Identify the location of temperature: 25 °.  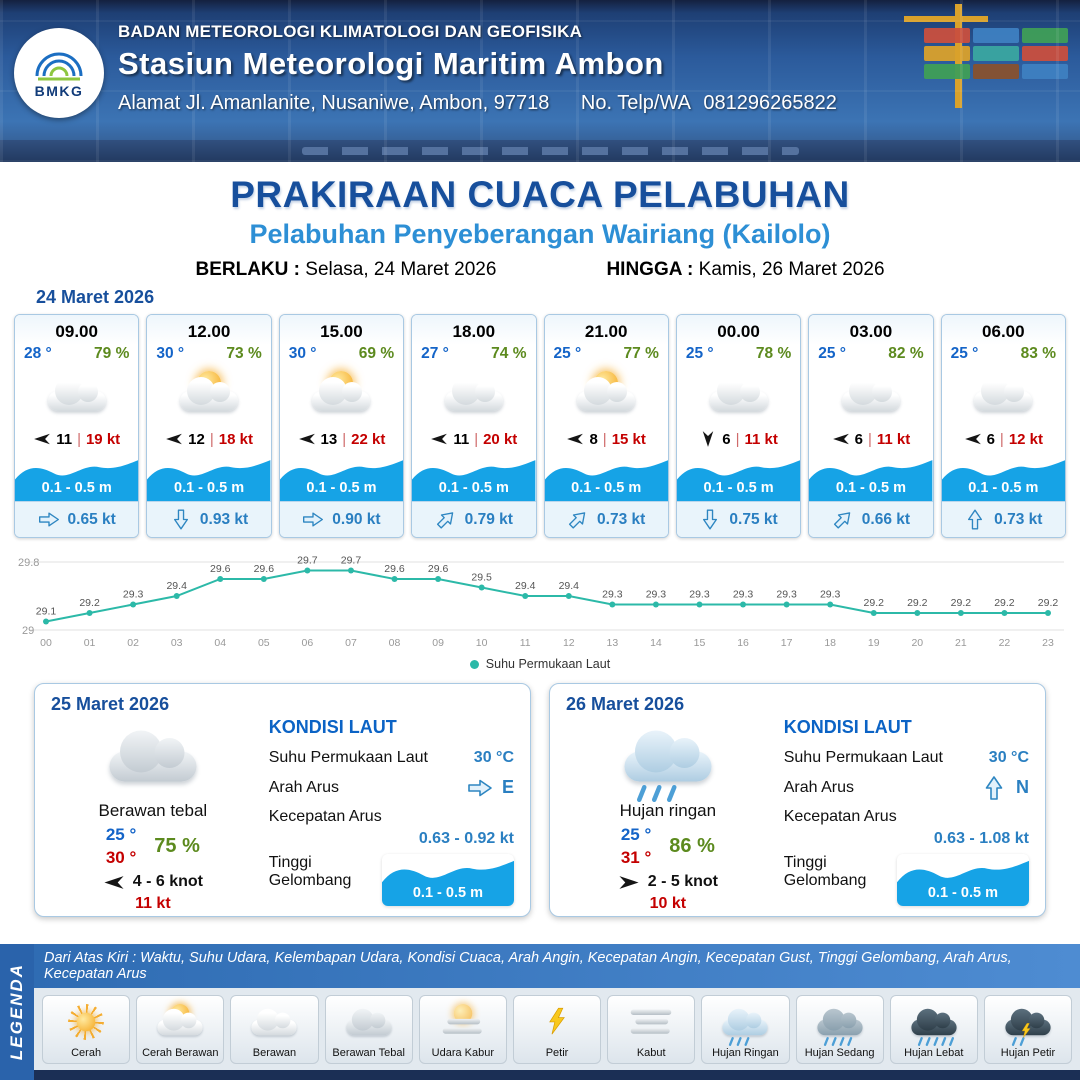
(832, 353).